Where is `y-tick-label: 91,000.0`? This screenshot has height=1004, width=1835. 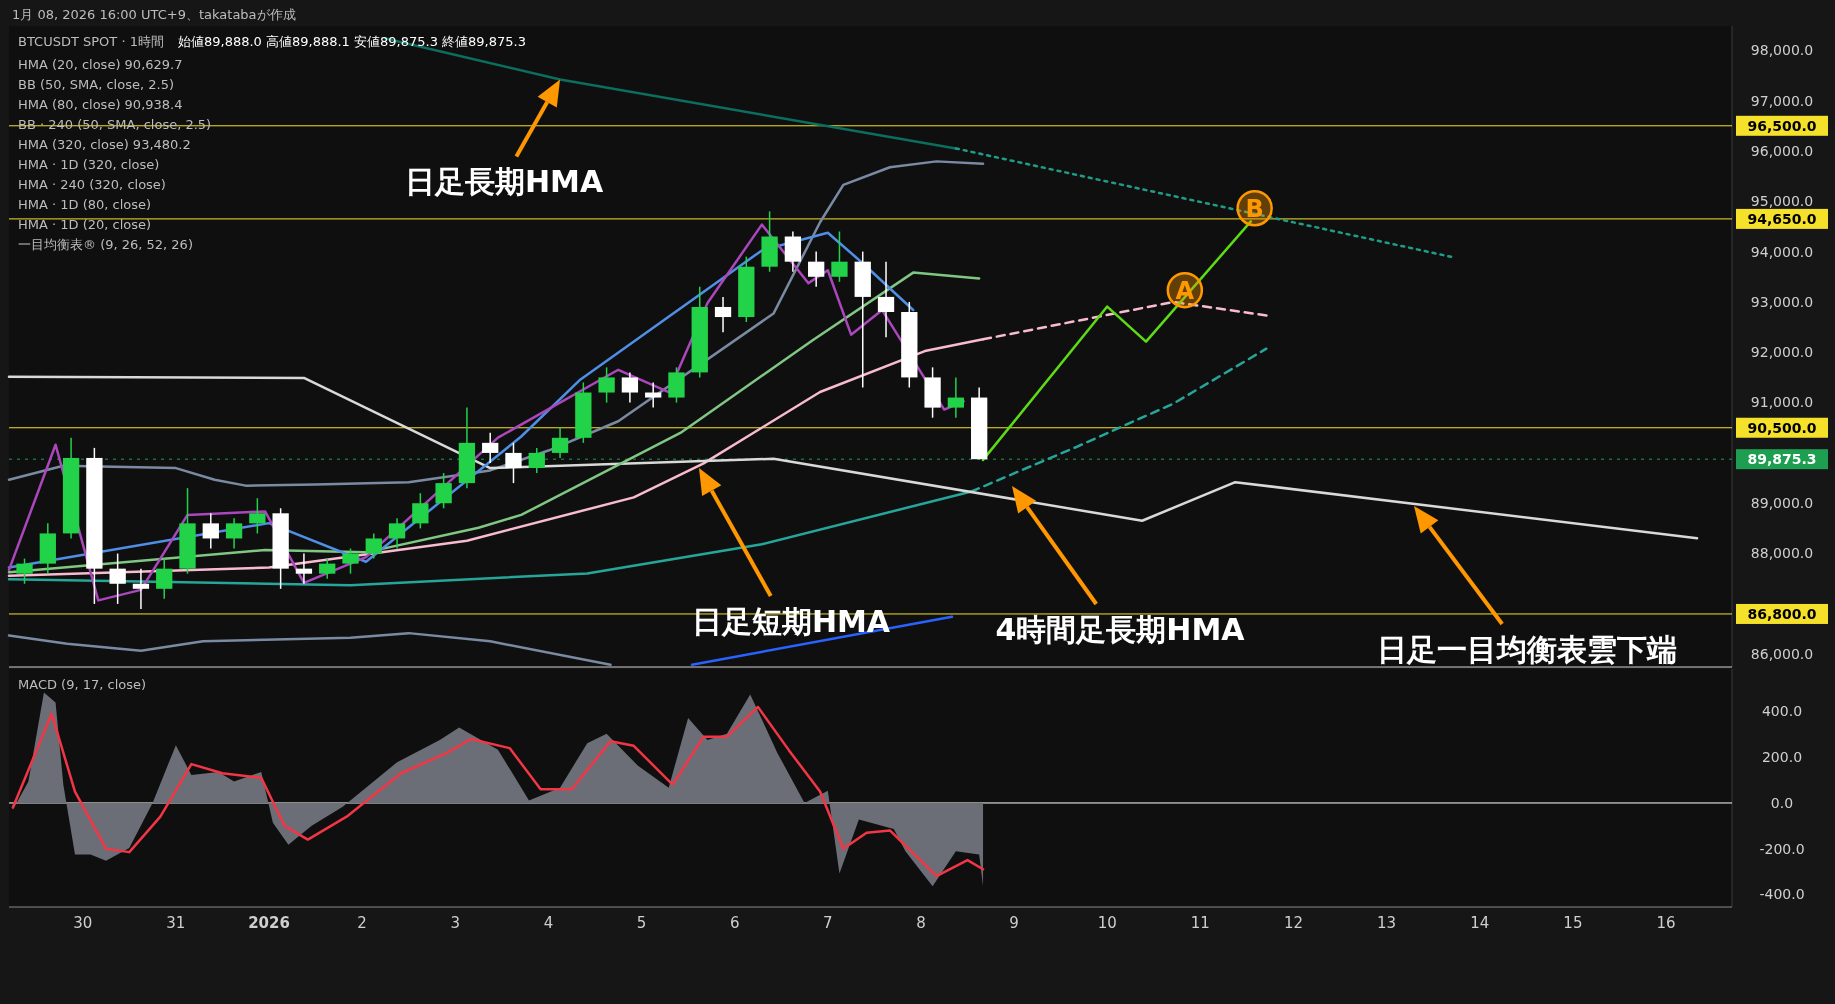
y-tick-label: 91,000.0 is located at coordinates (1782, 402).